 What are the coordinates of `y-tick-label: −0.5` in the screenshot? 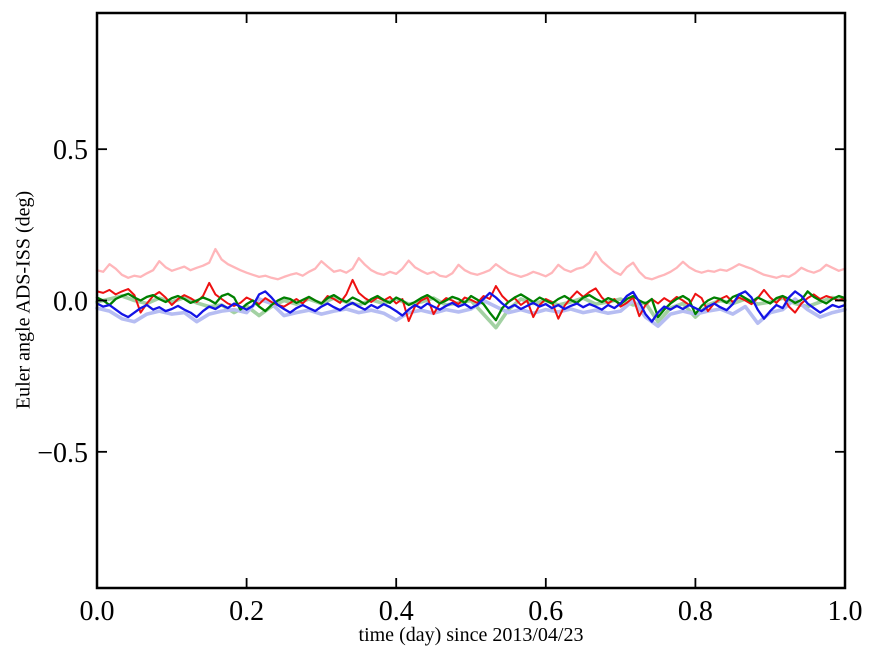 It's located at (62, 453).